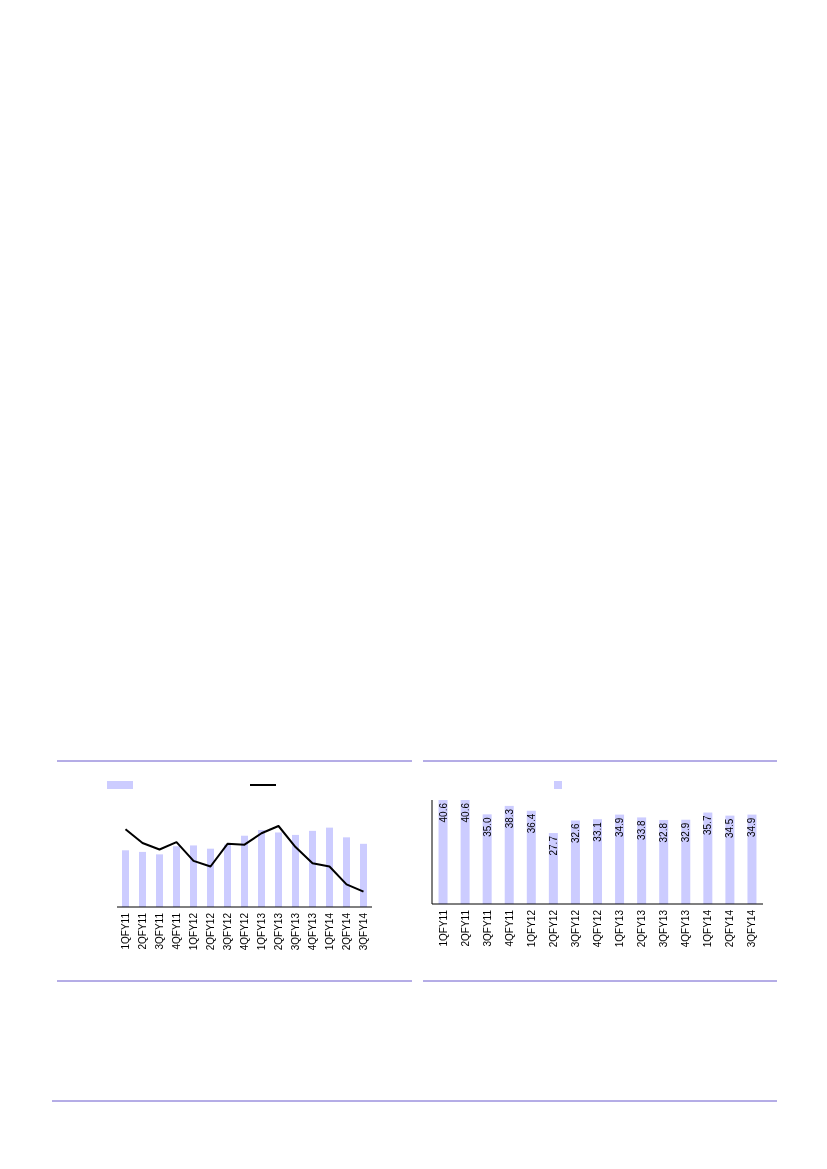 The image size is (827, 1169). What do you see at coordinates (664, 832) in the screenshot?
I see `data-label: 32.8` at bounding box center [664, 832].